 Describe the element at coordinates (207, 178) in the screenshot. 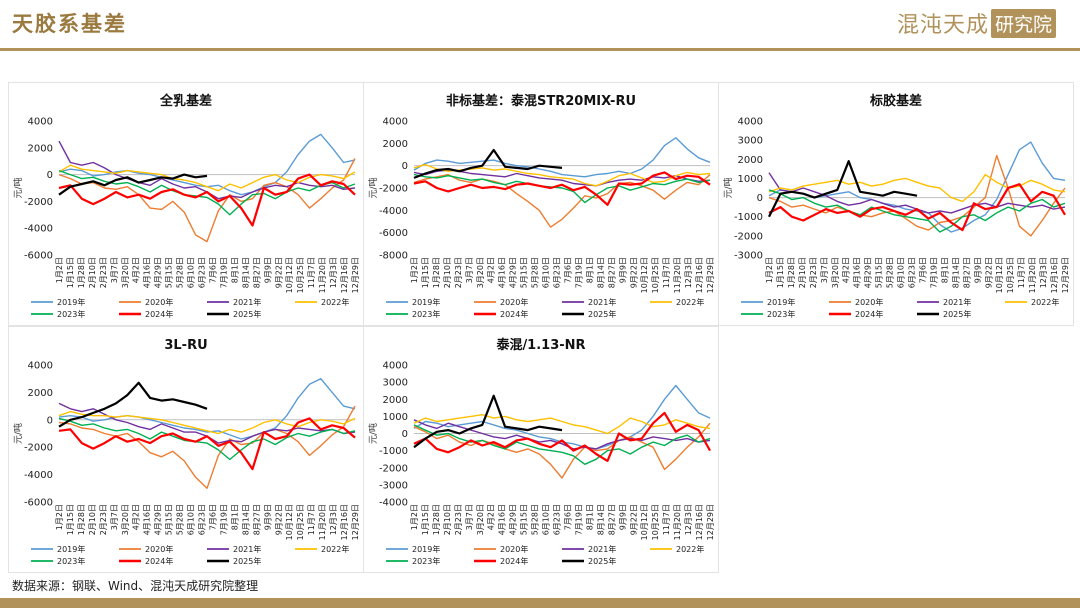

I see `series-line-2022` at that location.